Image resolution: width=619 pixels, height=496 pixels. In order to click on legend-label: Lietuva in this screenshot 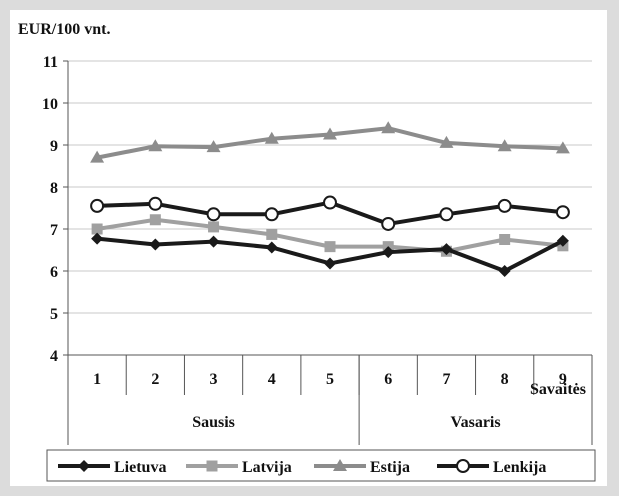, I will do `click(140, 467)`.